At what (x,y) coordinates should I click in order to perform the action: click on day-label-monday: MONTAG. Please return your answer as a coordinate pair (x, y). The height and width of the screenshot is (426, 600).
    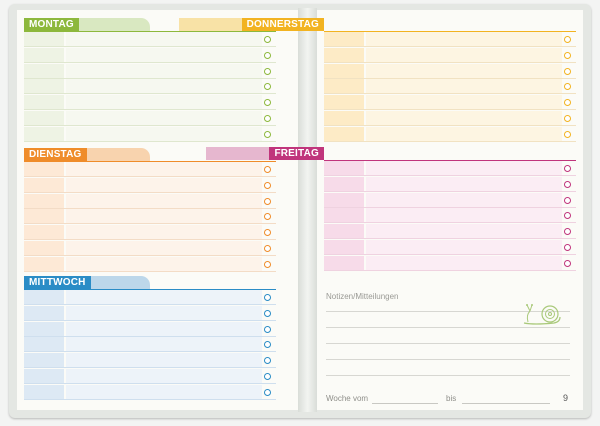
    Looking at the image, I should click on (51, 24).